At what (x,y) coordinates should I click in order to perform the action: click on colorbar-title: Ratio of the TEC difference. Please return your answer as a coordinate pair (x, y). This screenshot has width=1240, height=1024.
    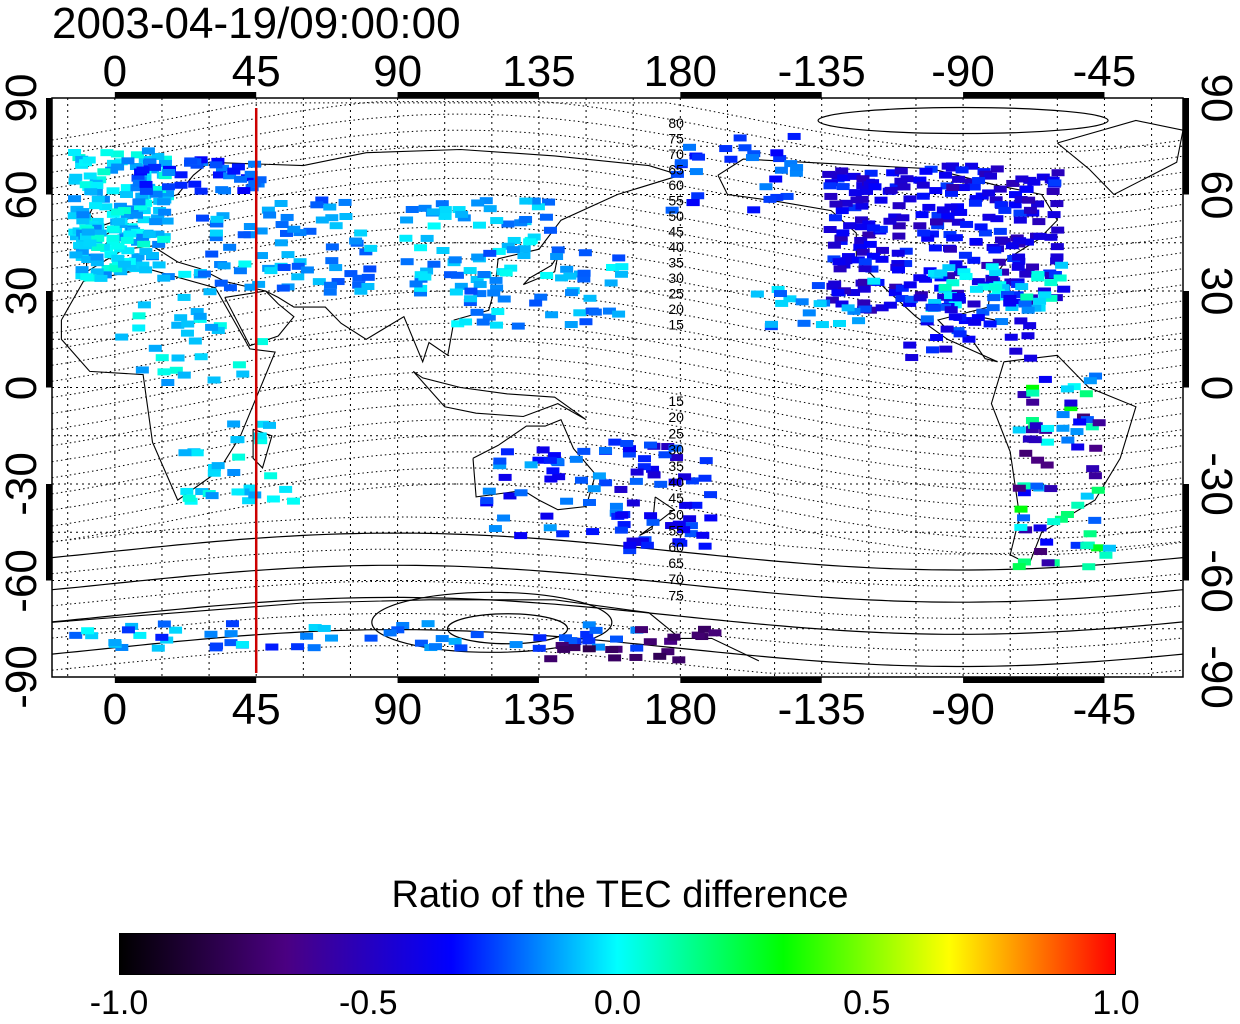
    Looking at the image, I should click on (620, 895).